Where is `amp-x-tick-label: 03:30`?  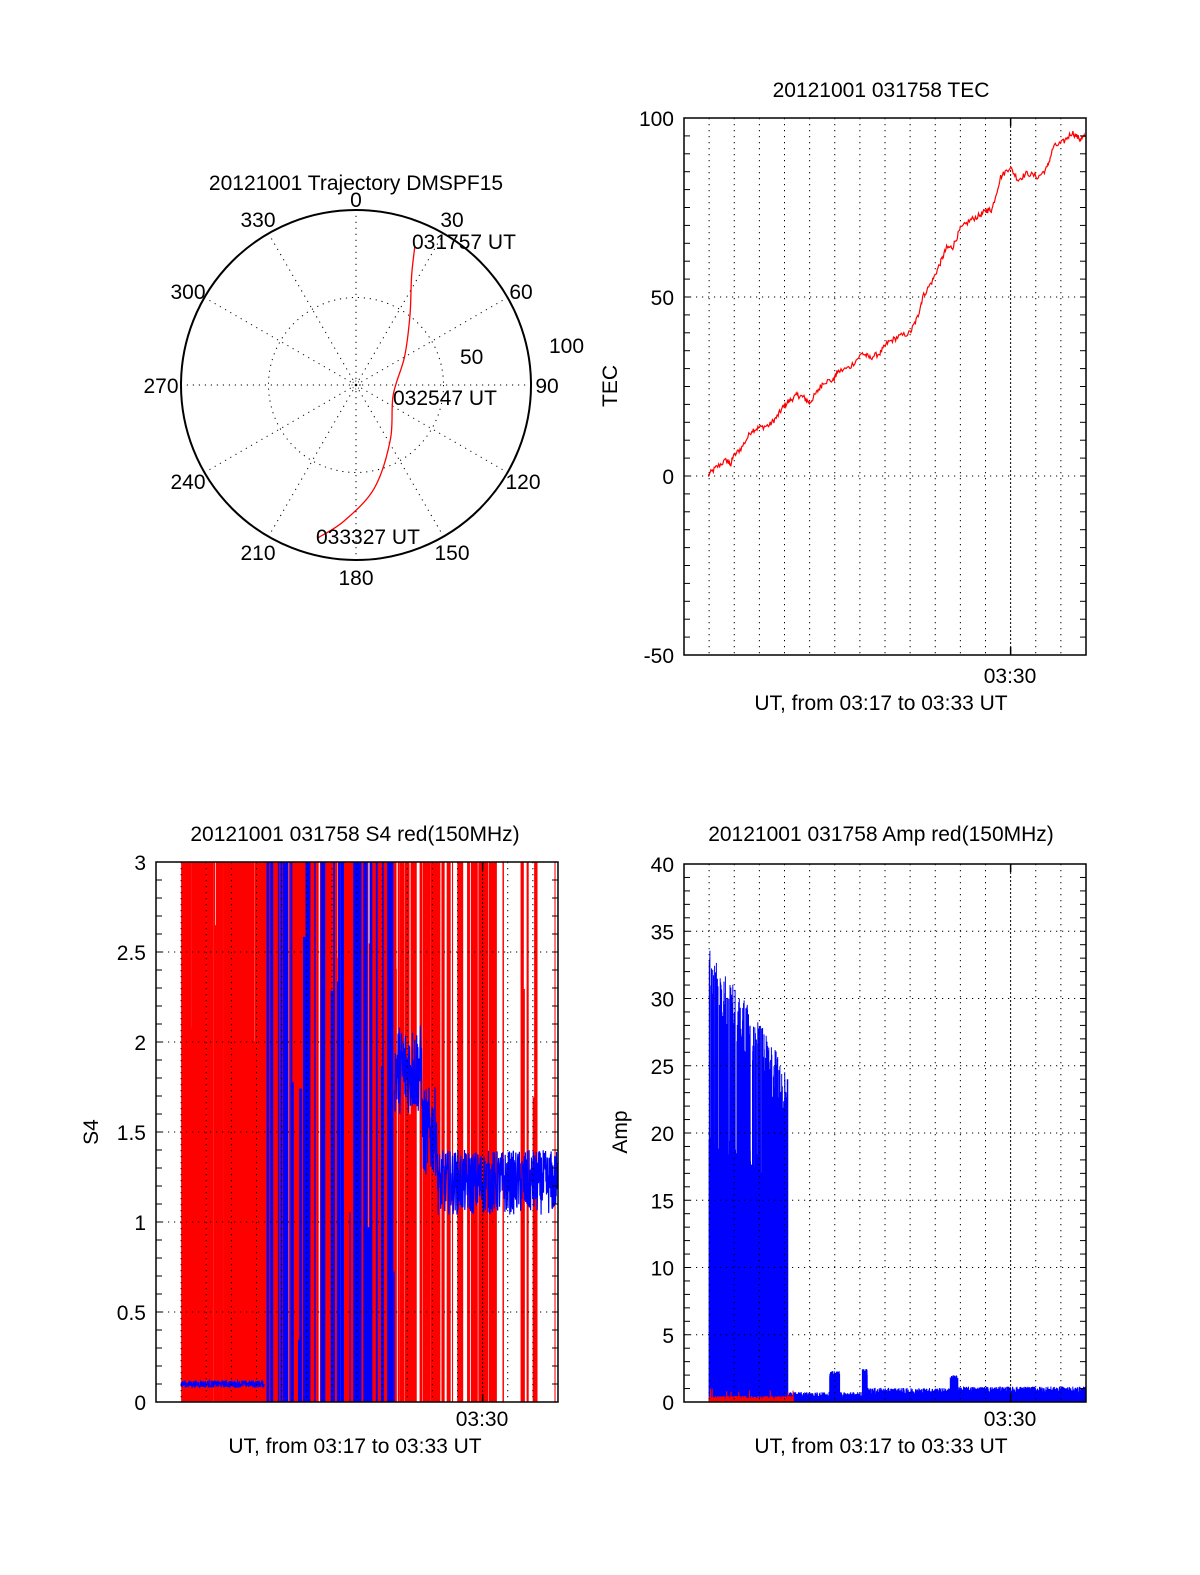
amp-x-tick-label: 03:30 is located at coordinates (1010, 1419).